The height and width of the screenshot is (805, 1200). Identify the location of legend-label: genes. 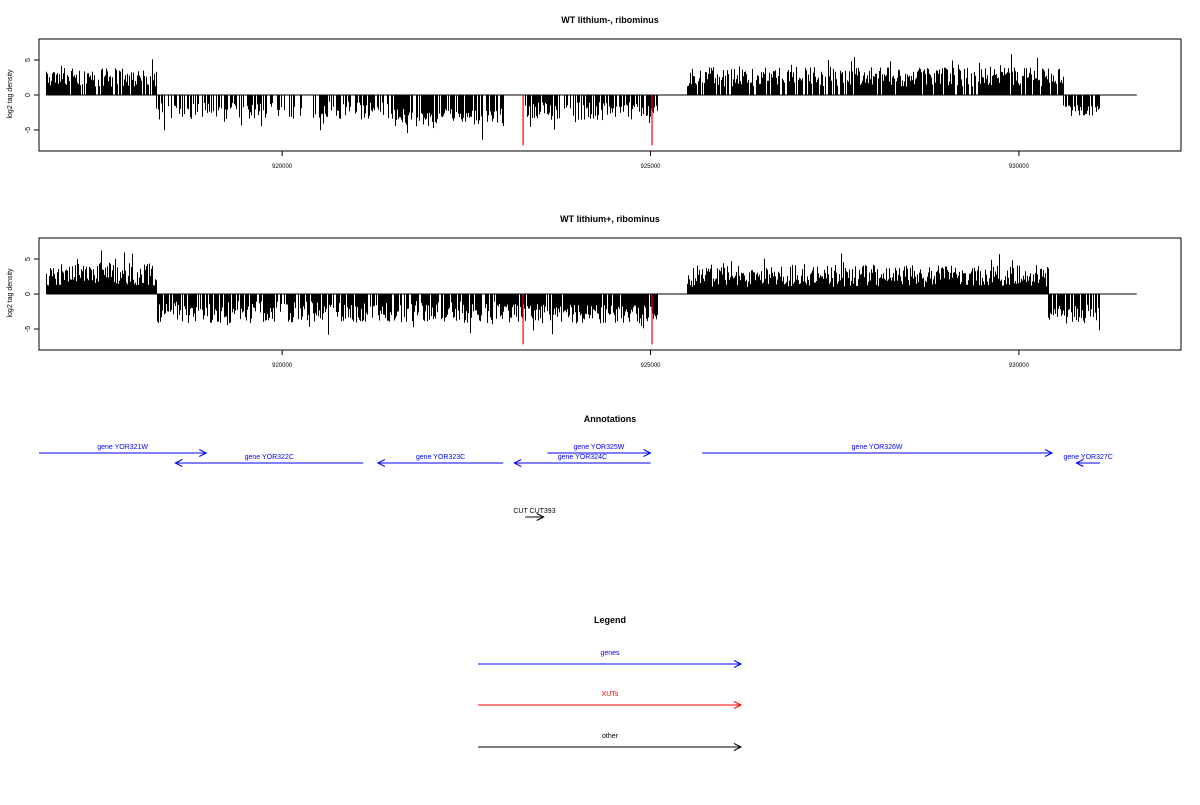
(610, 653).